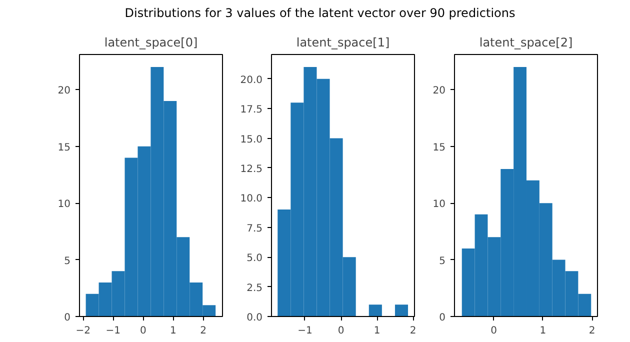 This screenshot has height=342, width=630. Describe the element at coordinates (254, 318) in the screenshot. I see `y-tick-label: 0.0` at that location.